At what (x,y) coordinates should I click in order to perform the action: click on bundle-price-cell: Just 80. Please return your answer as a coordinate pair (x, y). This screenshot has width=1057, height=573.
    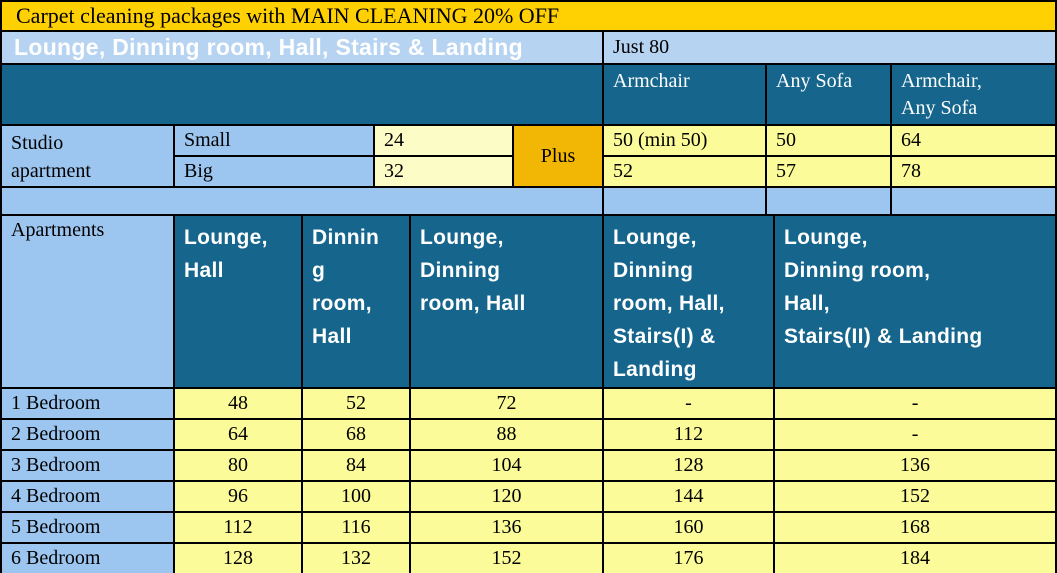
    Looking at the image, I should click on (829, 47).